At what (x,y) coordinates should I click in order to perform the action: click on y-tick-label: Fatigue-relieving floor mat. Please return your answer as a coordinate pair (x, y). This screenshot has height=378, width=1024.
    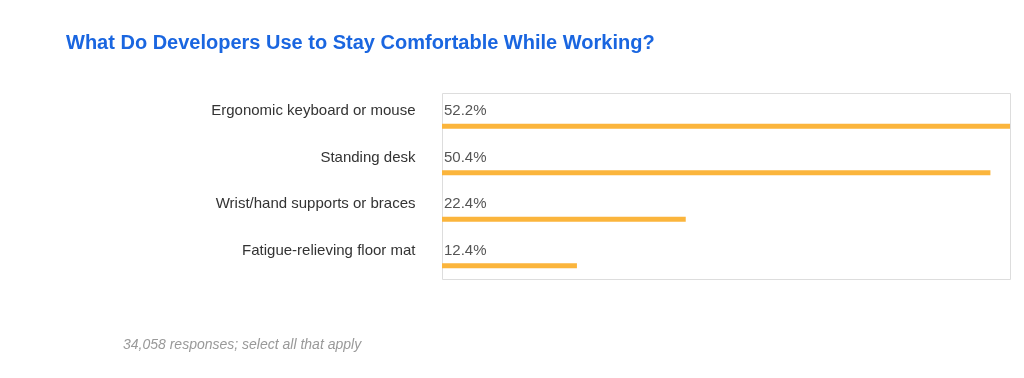
    Looking at the image, I should click on (329, 249).